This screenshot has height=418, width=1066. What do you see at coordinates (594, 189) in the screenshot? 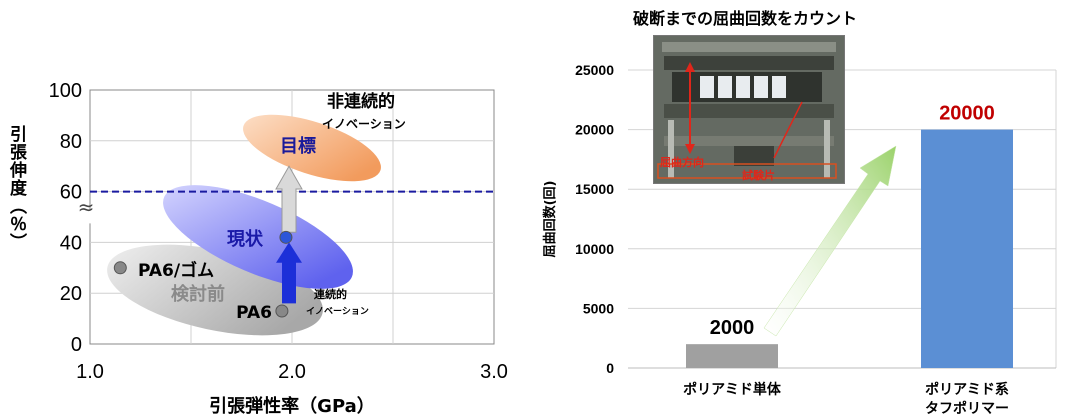
I see `right-y-tick-label: 15000` at bounding box center [594, 189].